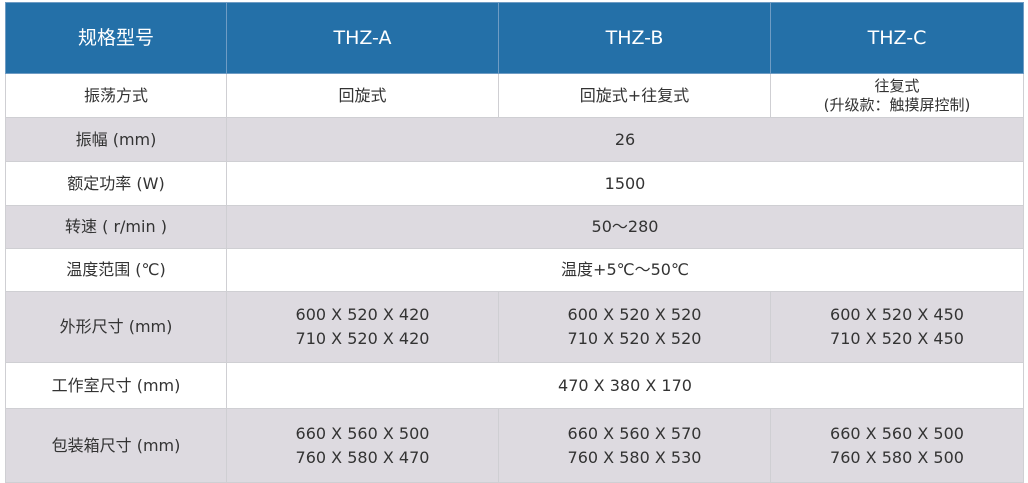  I want to click on size-line: 600 X 520 X 520, so click(634, 314).